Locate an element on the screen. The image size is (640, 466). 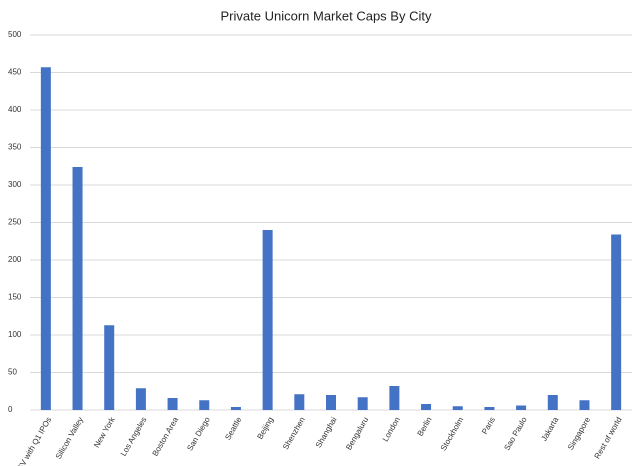
x-tick-label: Seattle is located at coordinates (233, 428).